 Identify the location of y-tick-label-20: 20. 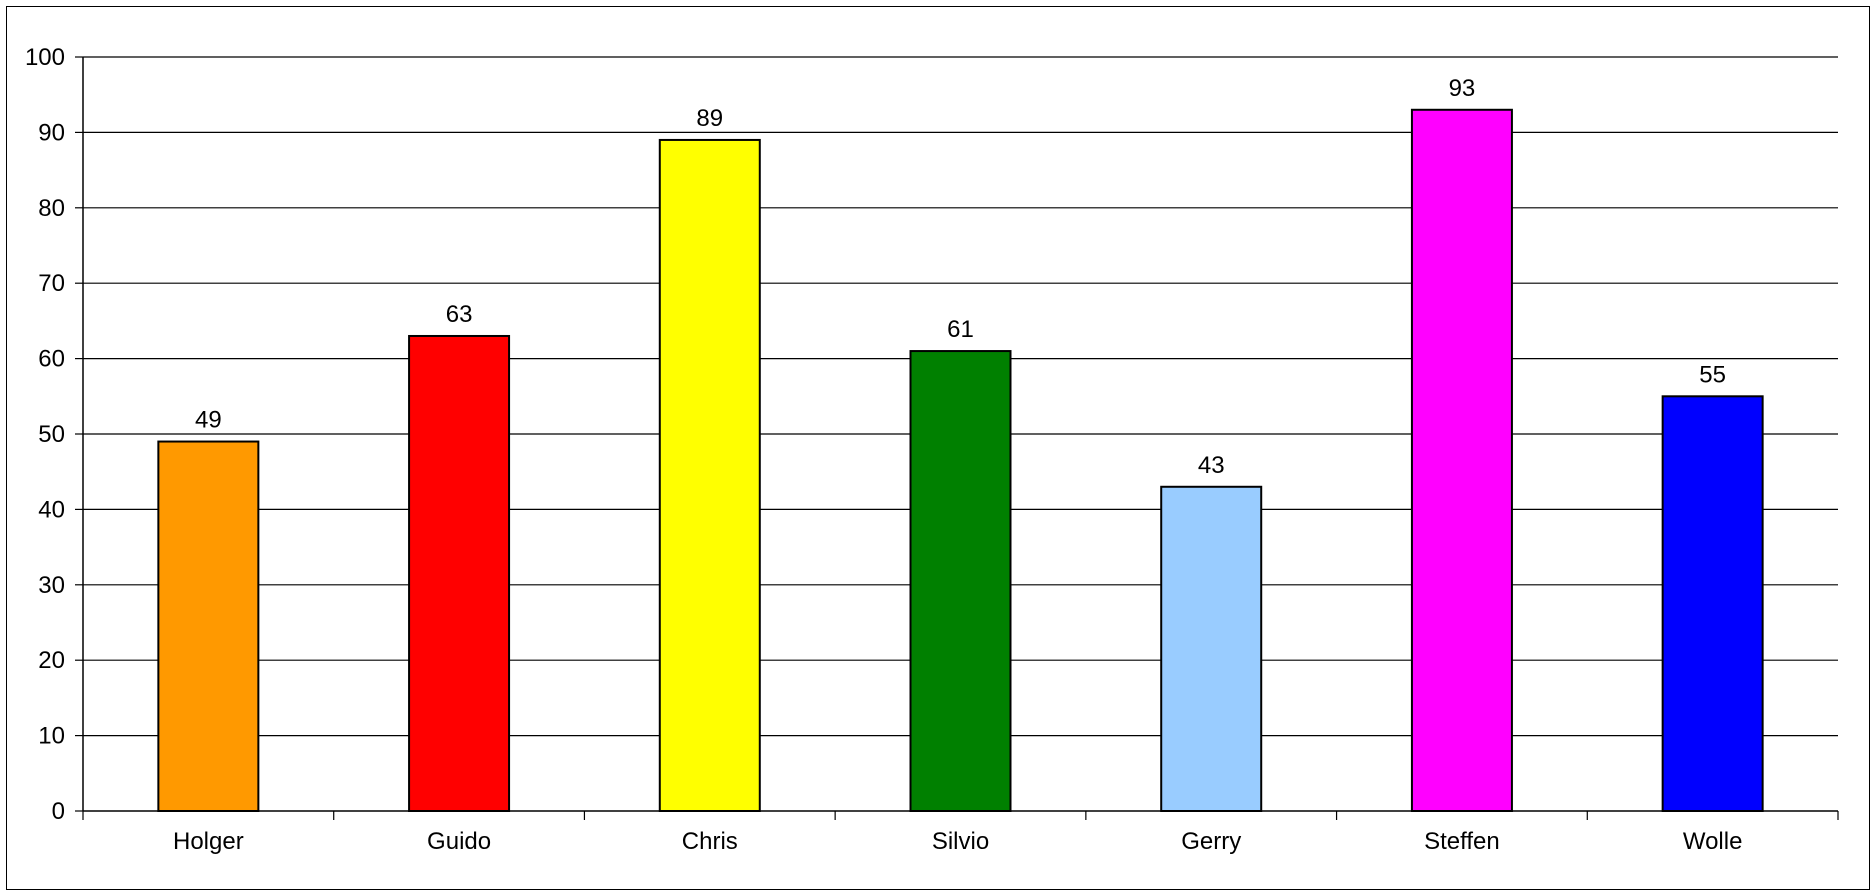
(51, 660).